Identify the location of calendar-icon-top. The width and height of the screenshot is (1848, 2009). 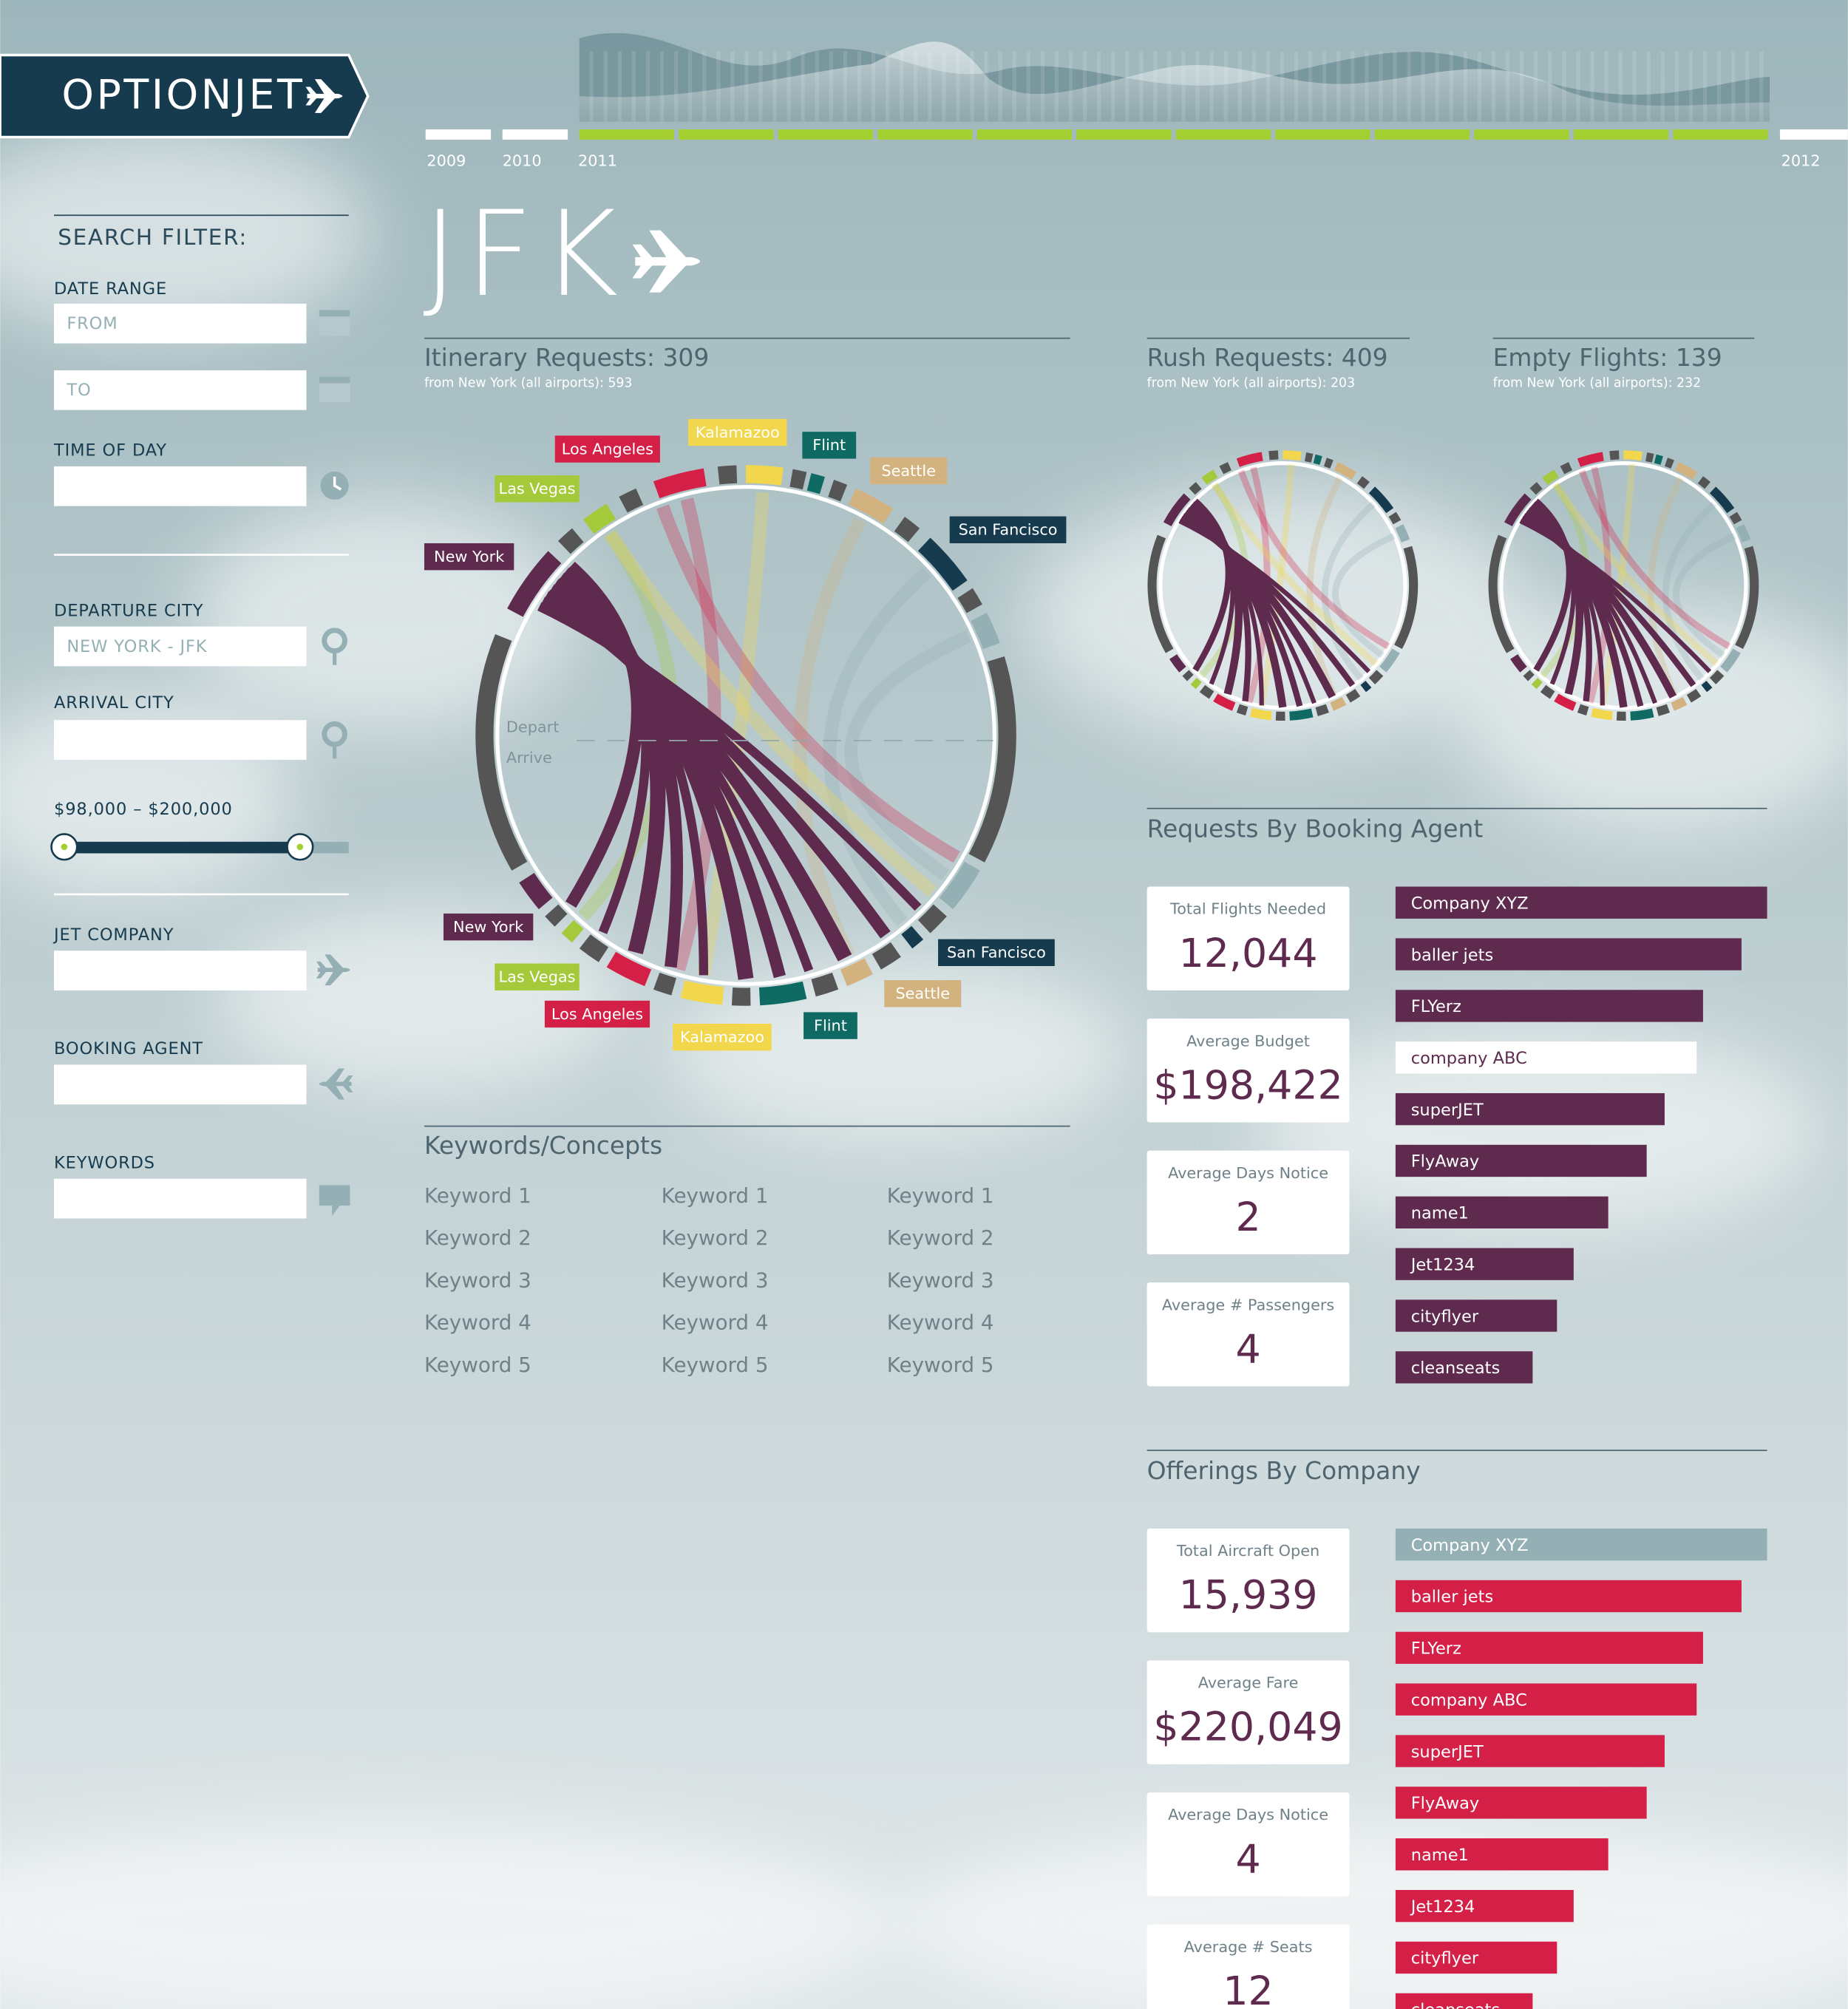
(335, 380).